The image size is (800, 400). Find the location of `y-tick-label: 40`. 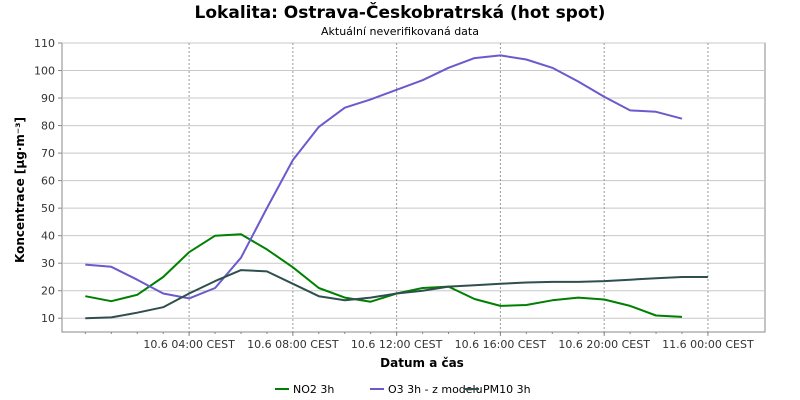

y-tick-label: 40 is located at coordinates (48, 236).